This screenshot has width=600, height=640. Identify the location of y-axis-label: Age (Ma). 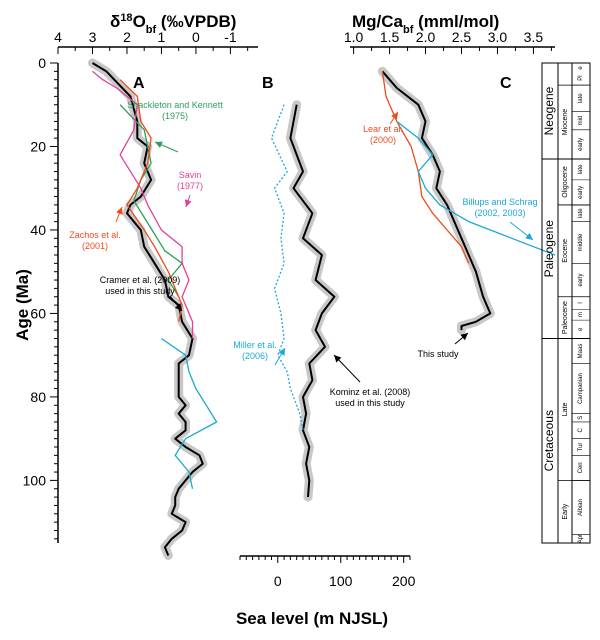
(22, 305).